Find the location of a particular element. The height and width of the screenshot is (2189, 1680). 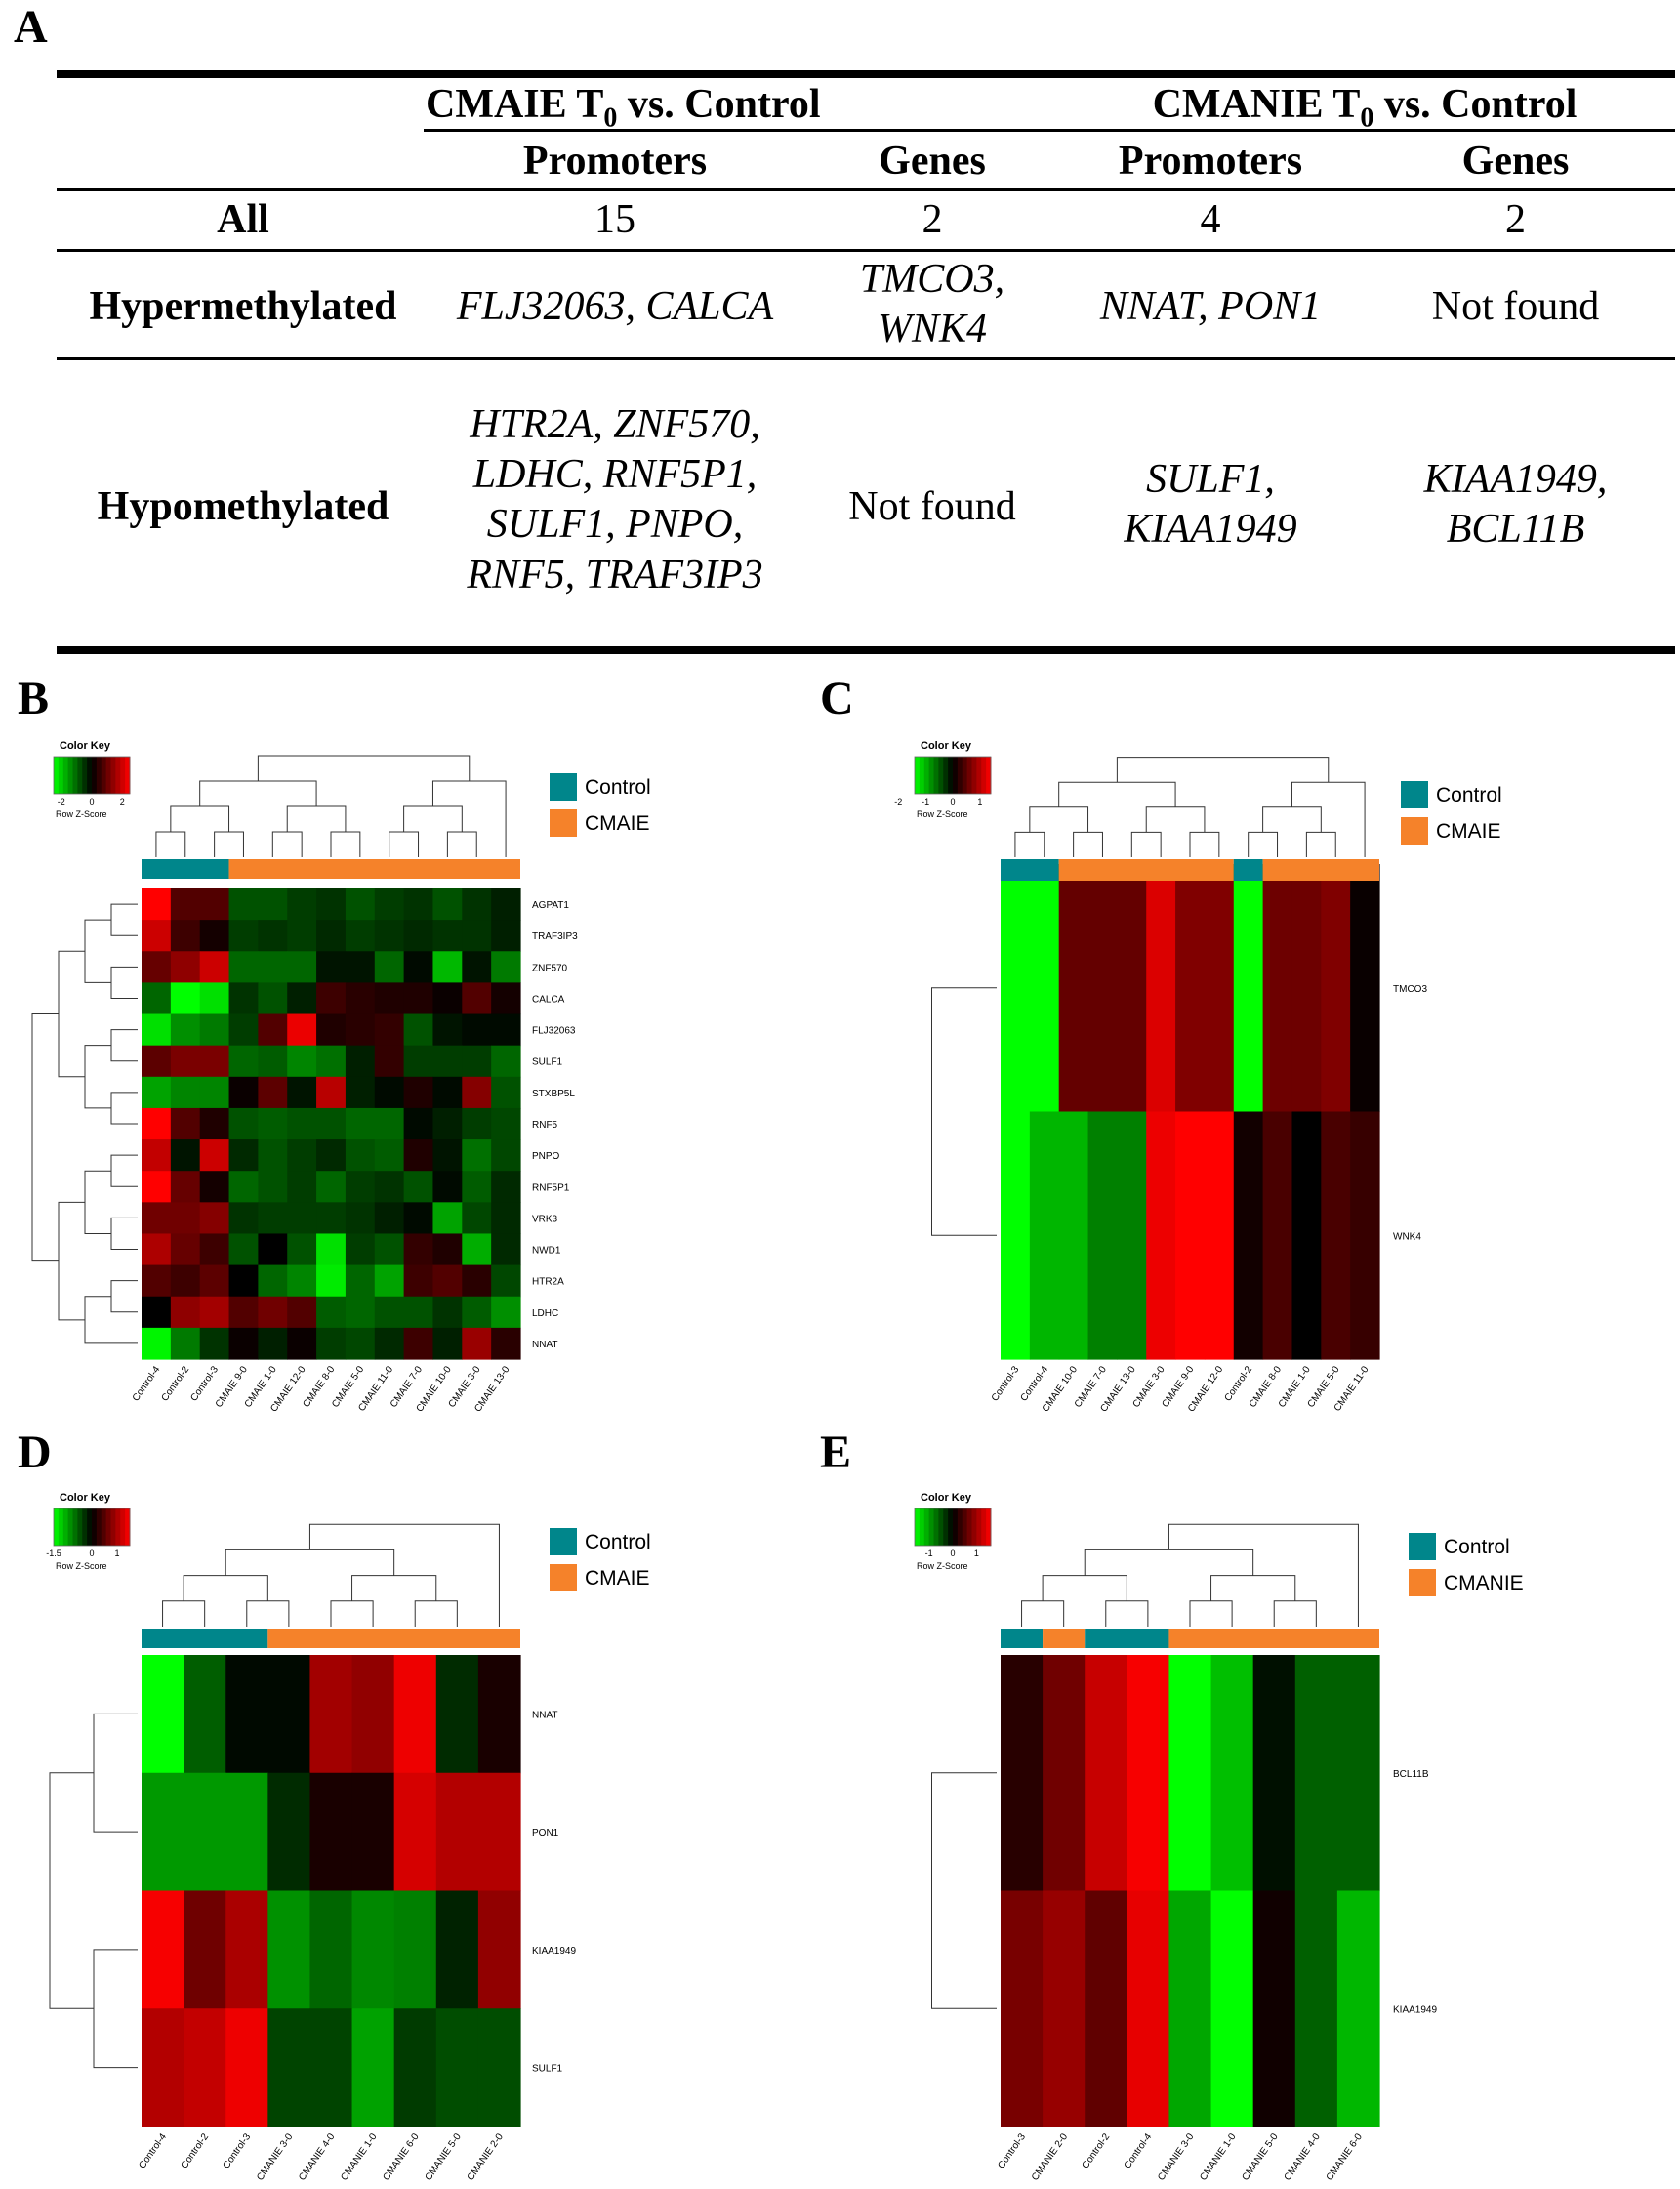

col-header-promoters-1: Promoters is located at coordinates (615, 161).